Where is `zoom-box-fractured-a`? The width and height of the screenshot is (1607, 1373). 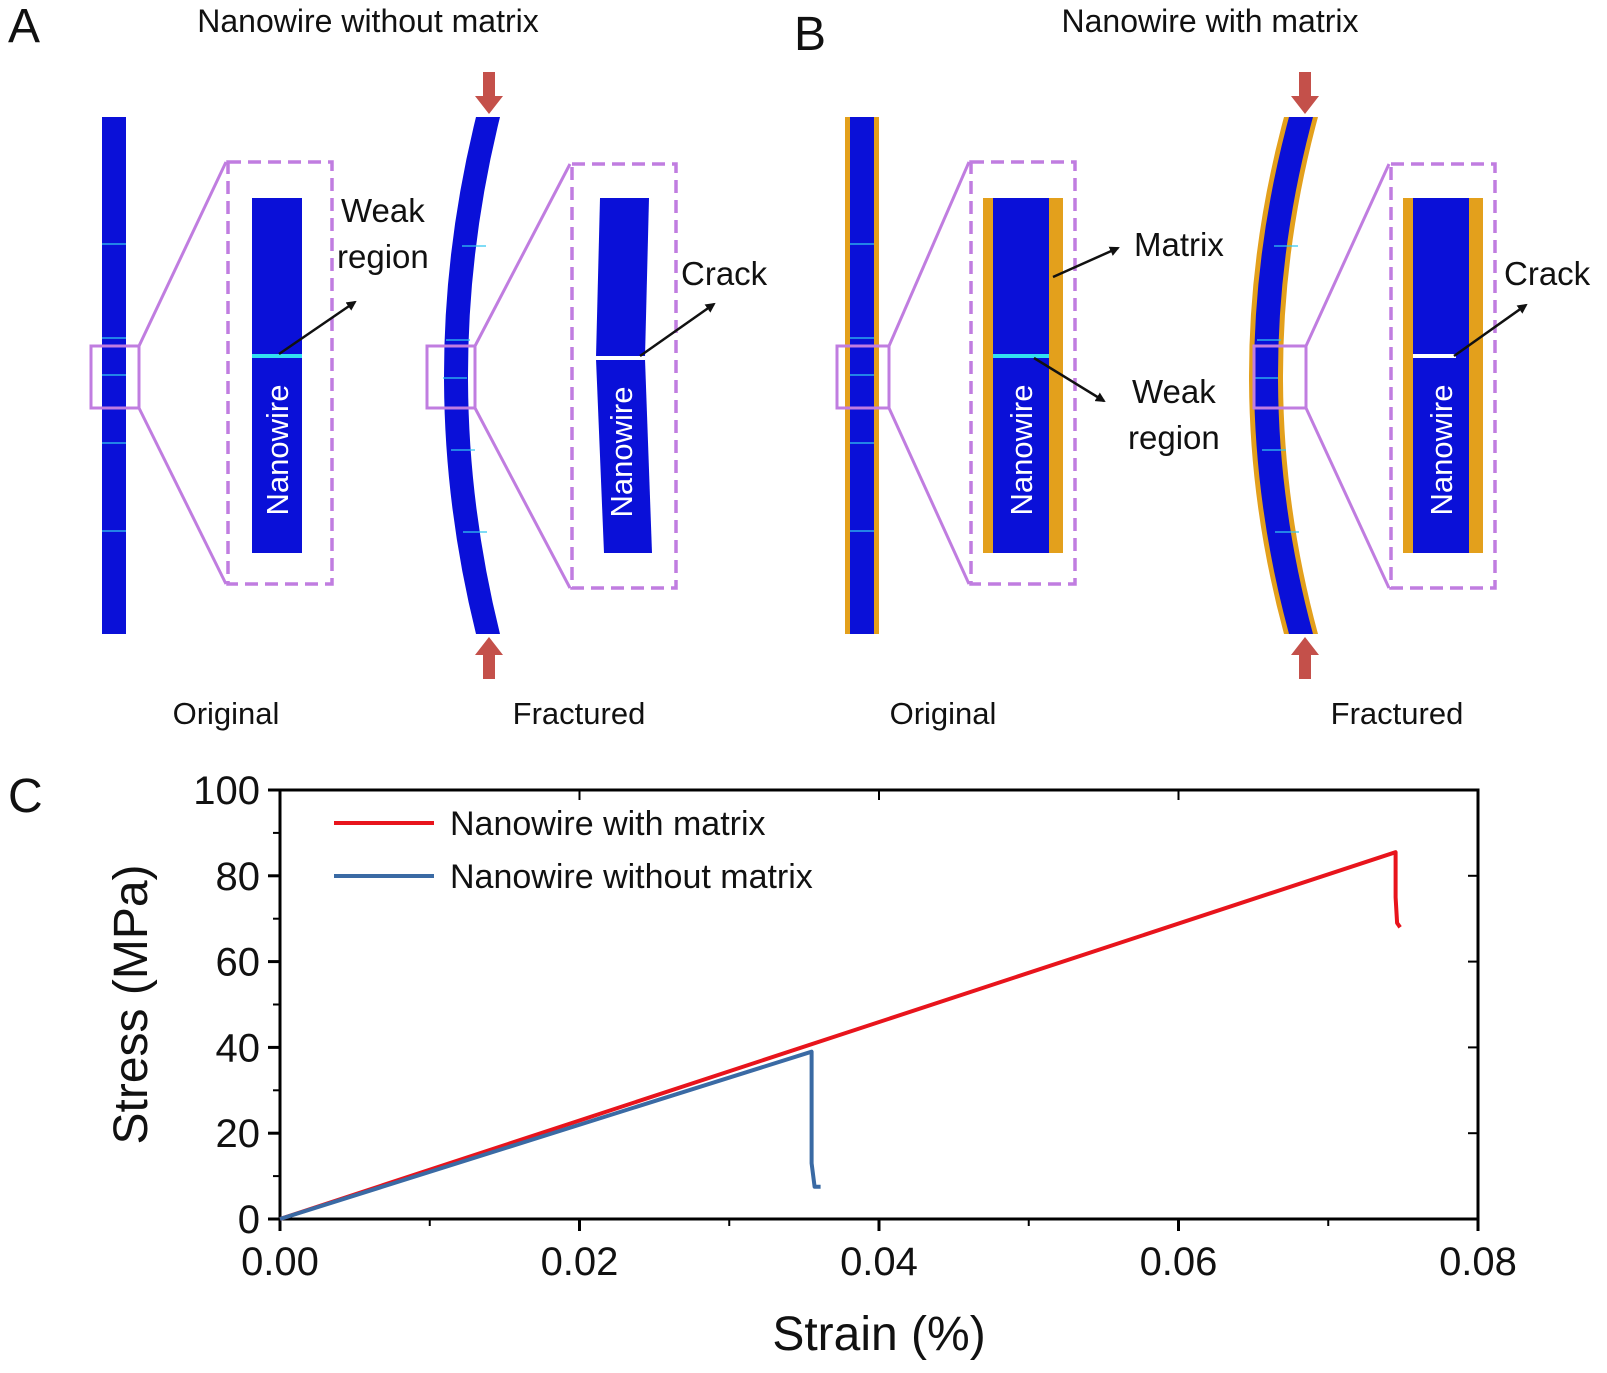
zoom-box-fractured-a is located at coordinates (624, 376).